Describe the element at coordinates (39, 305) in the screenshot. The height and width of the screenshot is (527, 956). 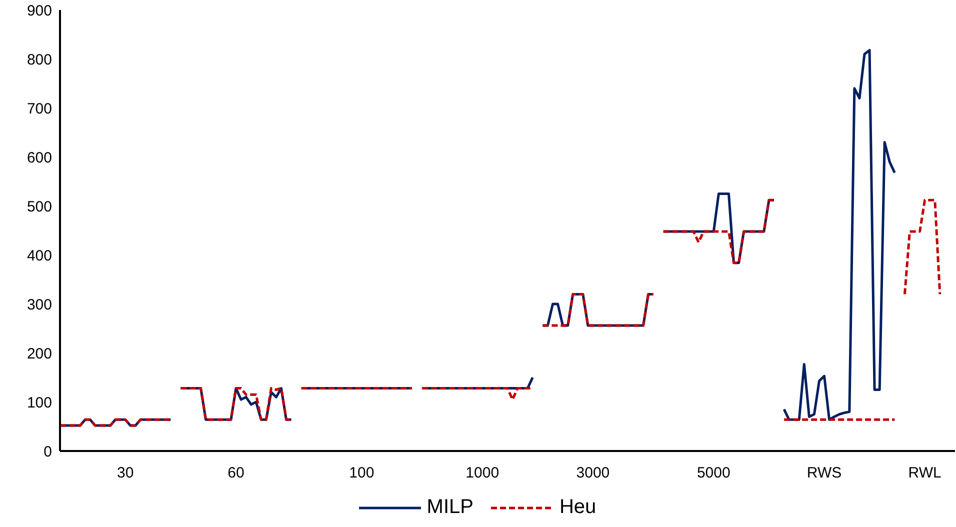
I see `y-tick-label: 300` at that location.